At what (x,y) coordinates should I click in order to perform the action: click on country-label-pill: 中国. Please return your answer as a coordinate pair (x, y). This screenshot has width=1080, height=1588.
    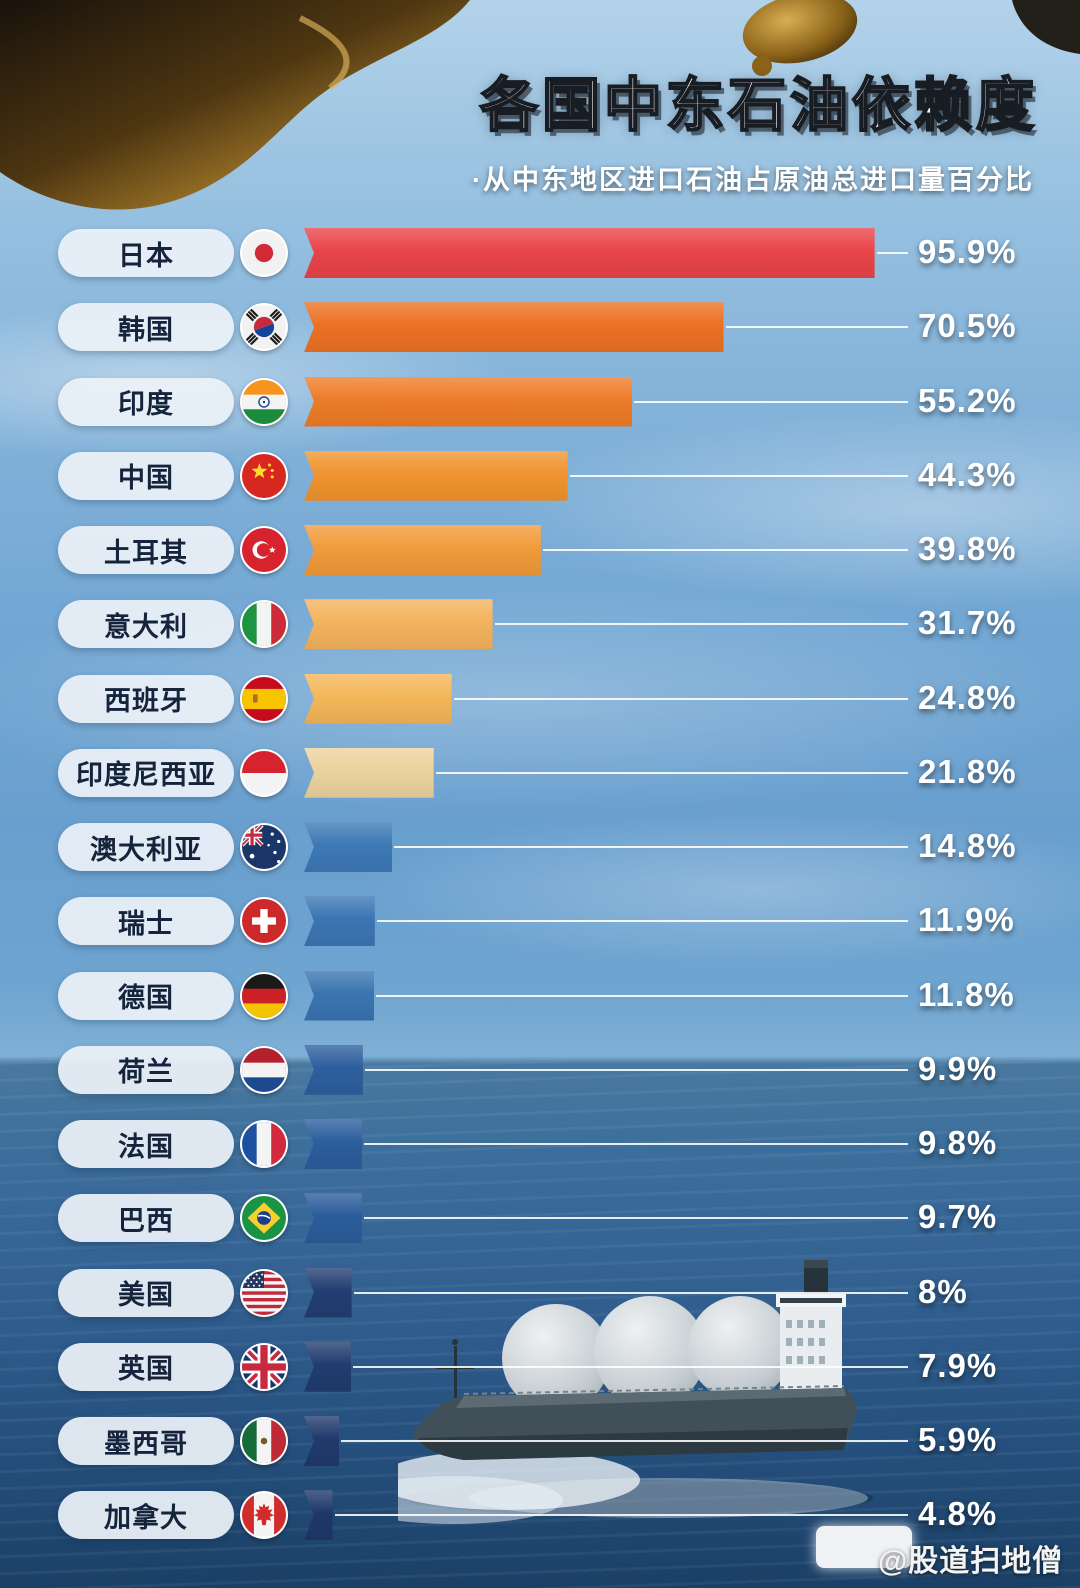
    Looking at the image, I should click on (146, 475).